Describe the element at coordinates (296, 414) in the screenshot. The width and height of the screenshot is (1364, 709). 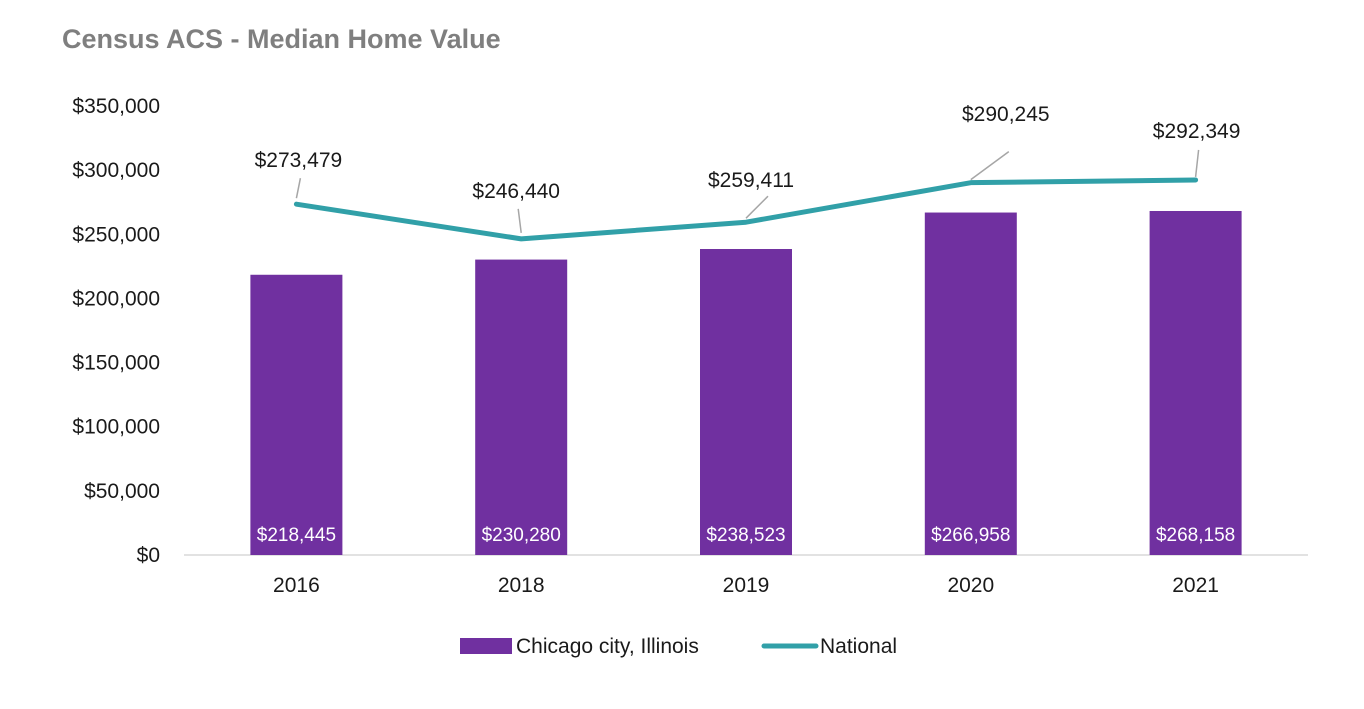
I see `bar-2016` at that location.